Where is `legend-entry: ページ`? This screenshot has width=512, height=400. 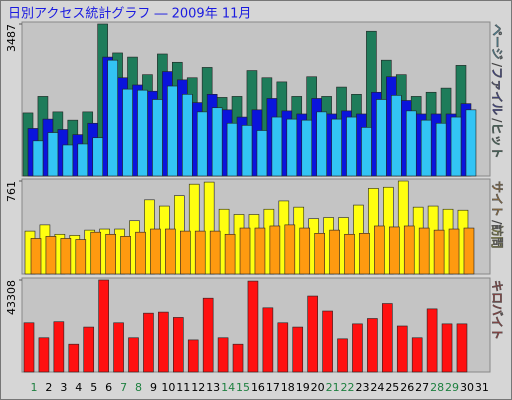 legend-entry: ページ is located at coordinates (498, 42).